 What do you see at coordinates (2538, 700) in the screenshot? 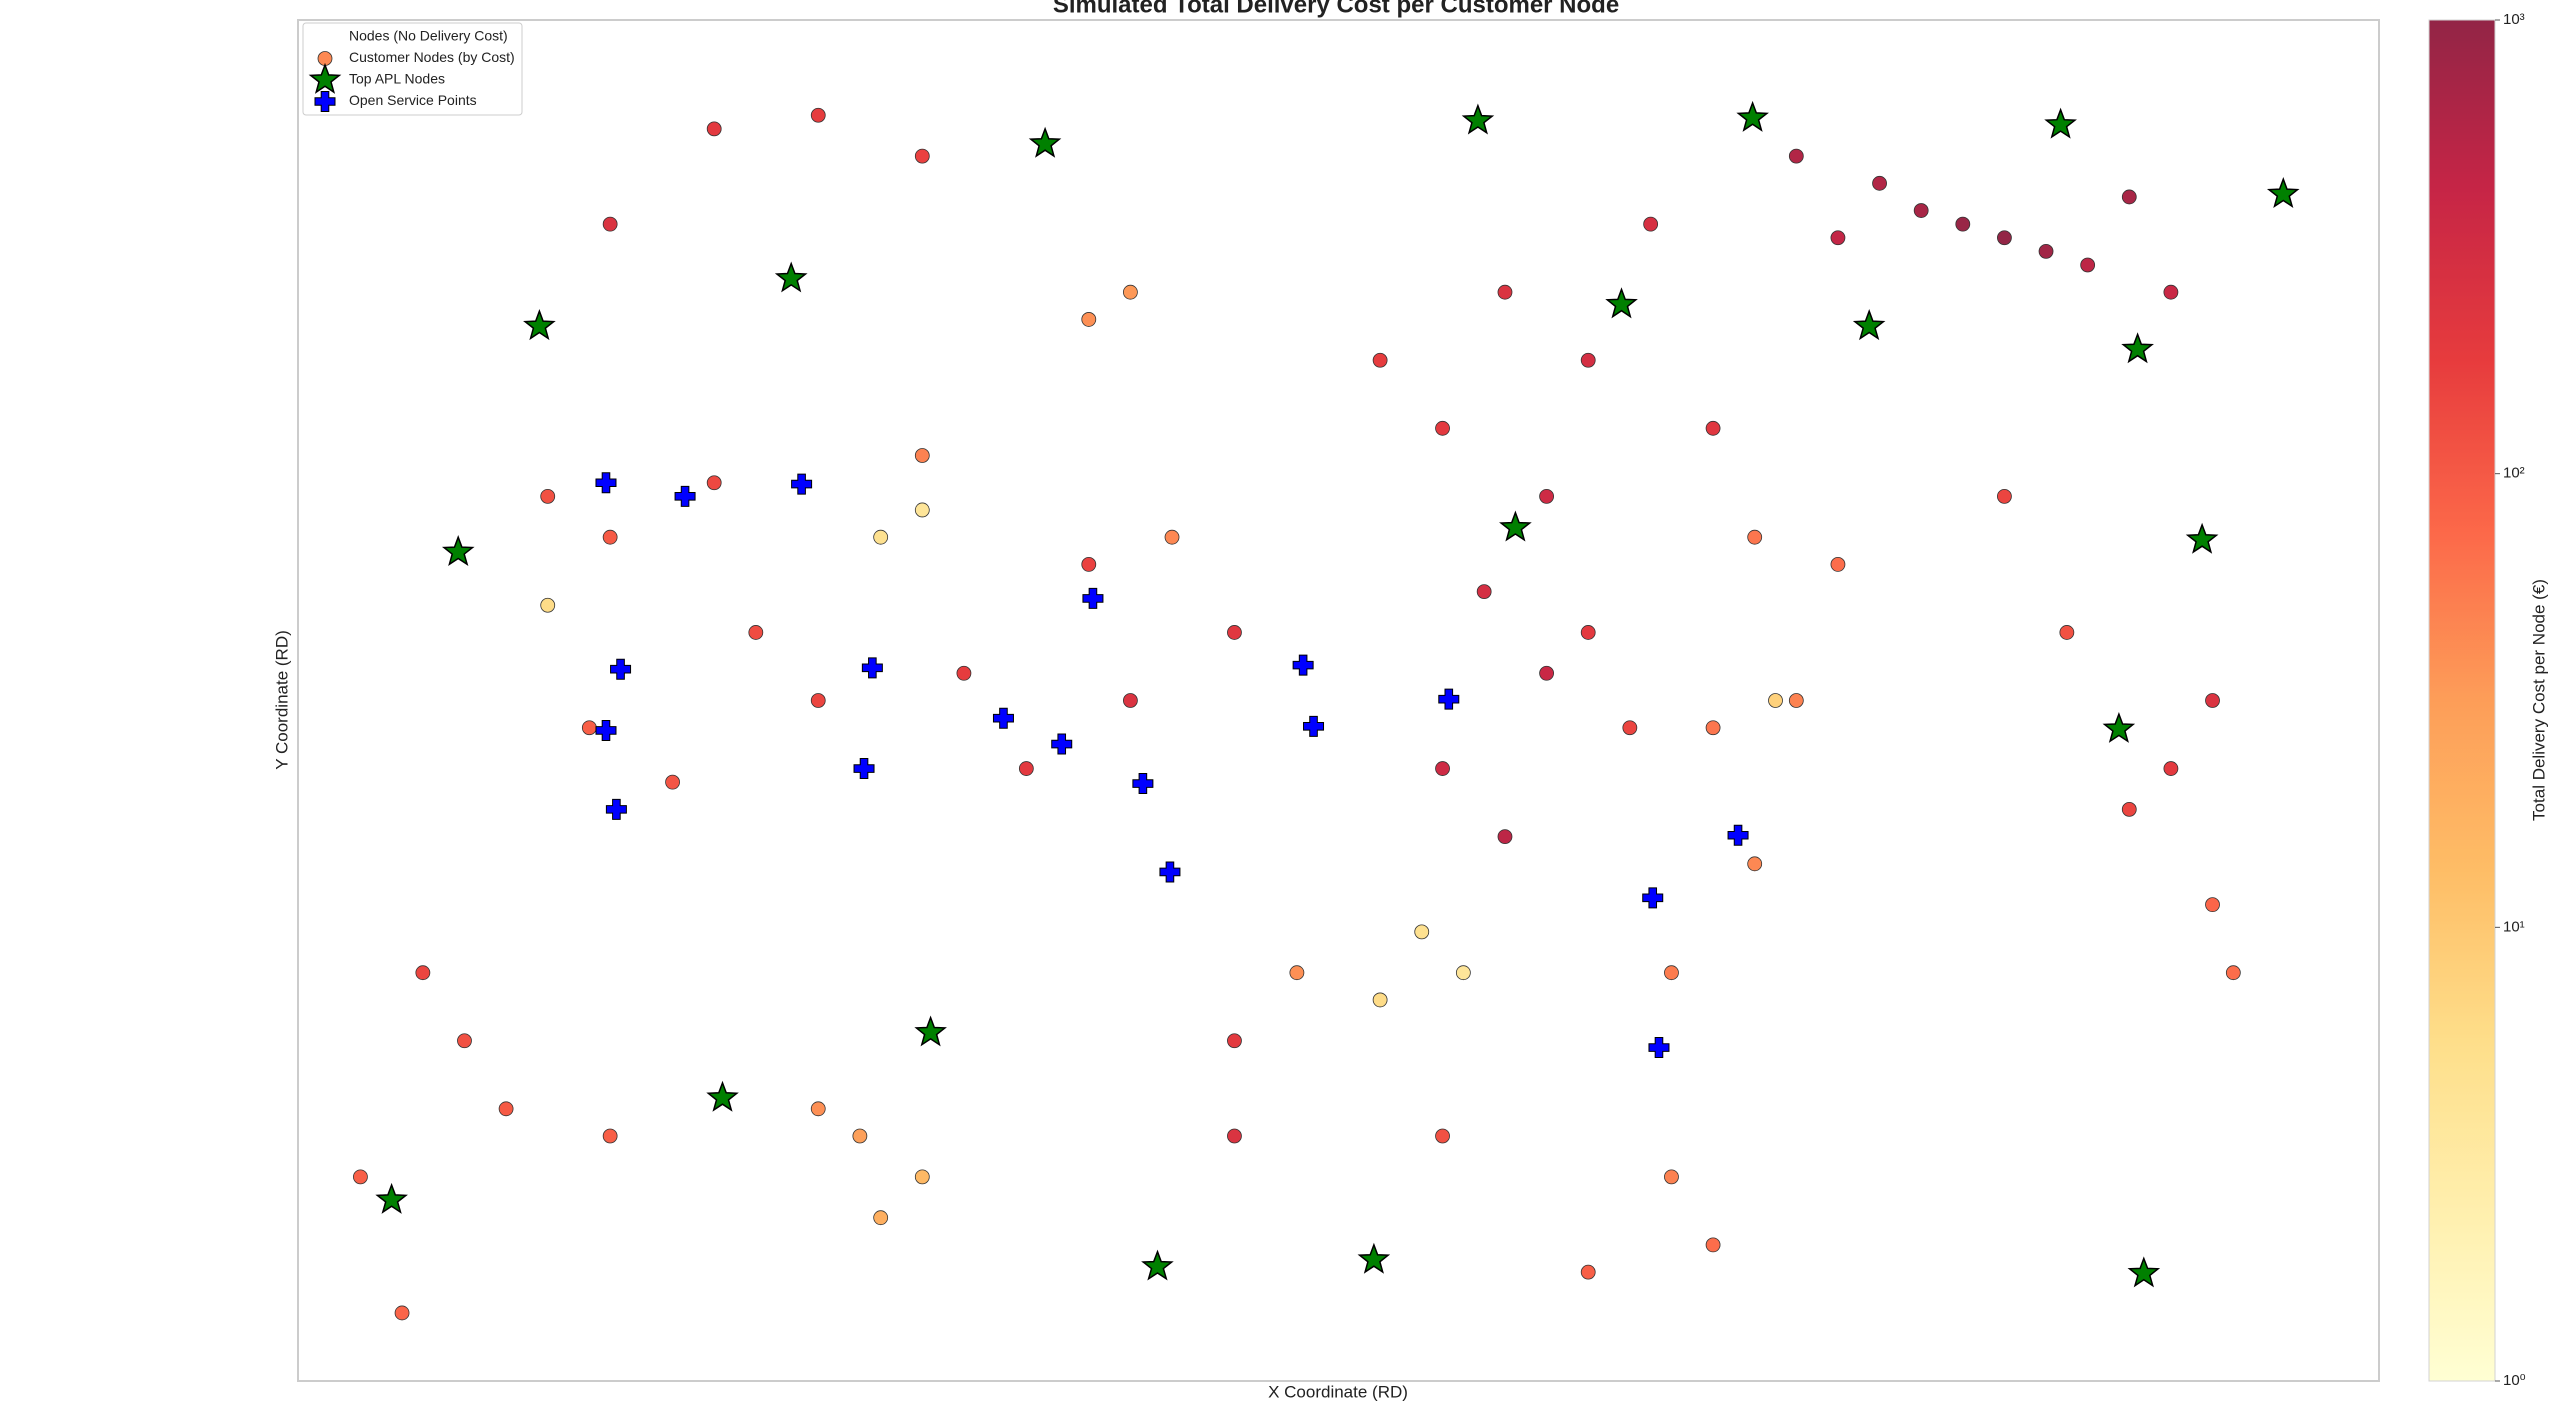
I see `colorbar-label: Total Delivery Cost per Node (€)` at bounding box center [2538, 700].